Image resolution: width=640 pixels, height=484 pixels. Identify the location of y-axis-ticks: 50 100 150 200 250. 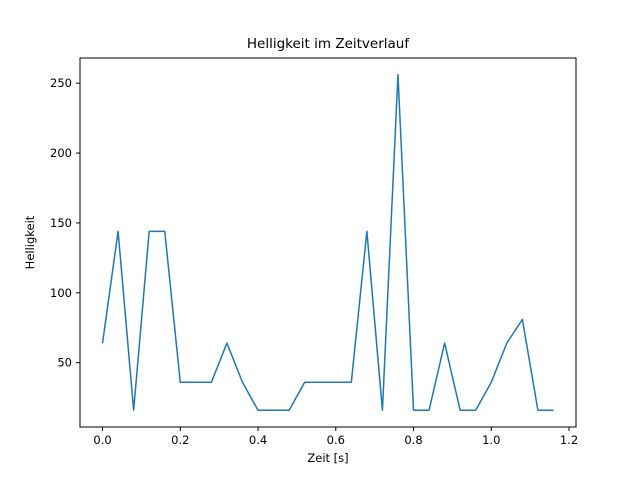
(65, 223).